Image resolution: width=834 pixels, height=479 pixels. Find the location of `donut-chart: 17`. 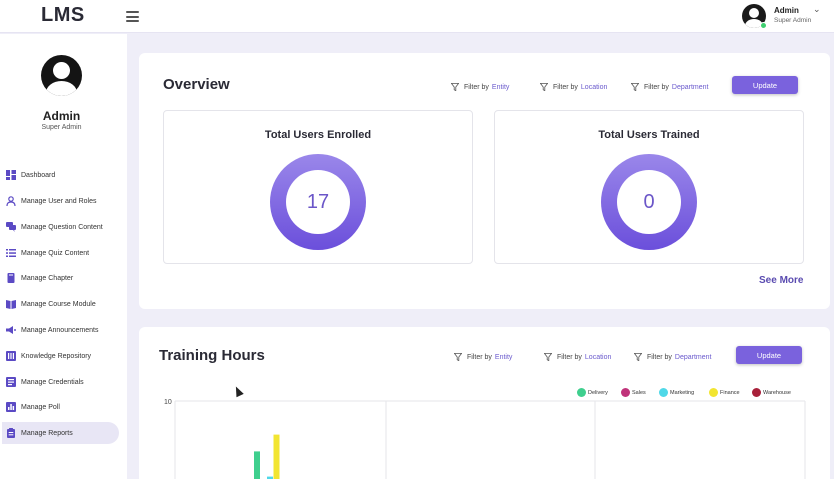

donut-chart: 17 is located at coordinates (318, 202).